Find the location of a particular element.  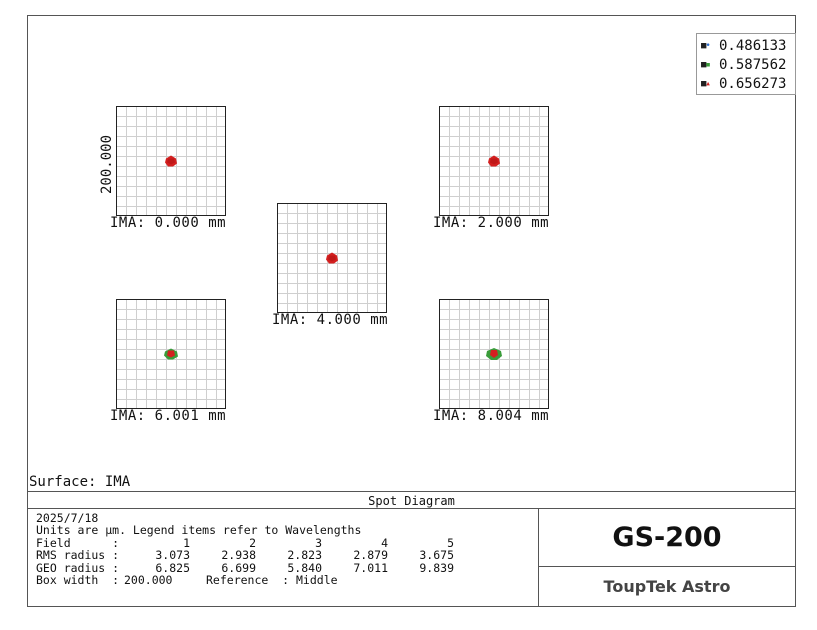

legend-marker-icon: ■▪ is located at coordinates (706, 64).